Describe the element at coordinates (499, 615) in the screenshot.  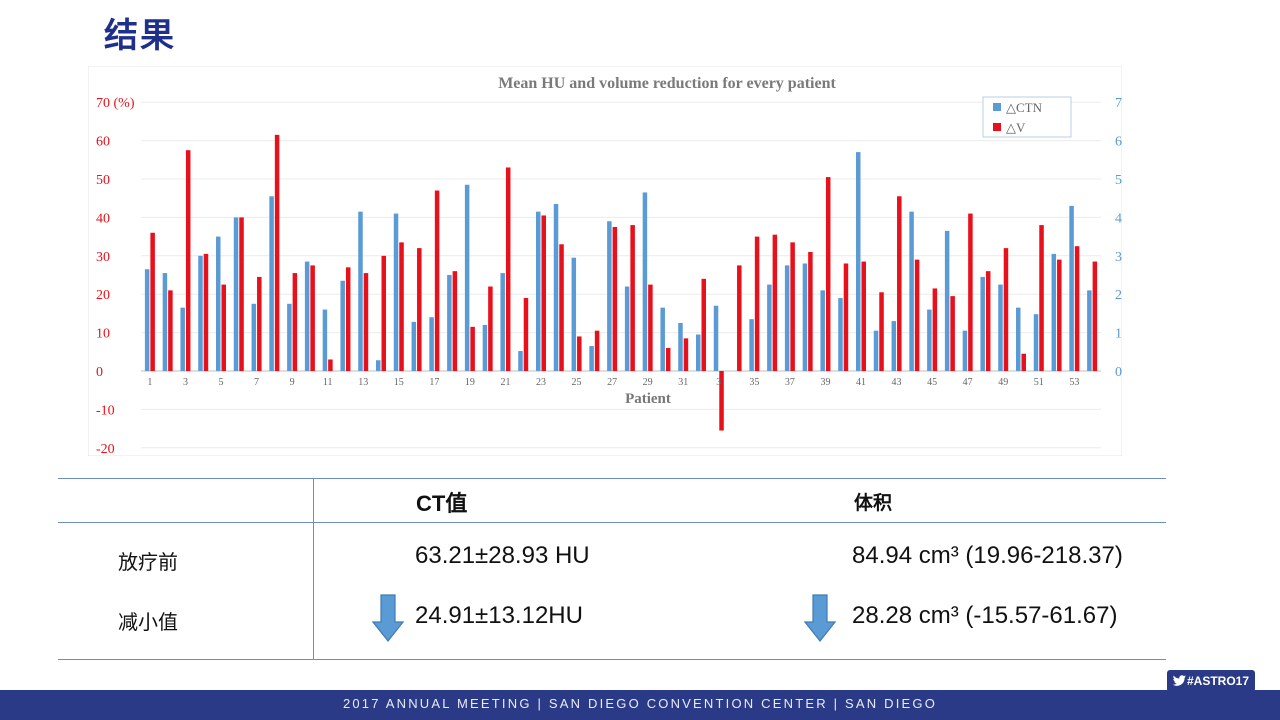
I see `reduction-ct-value: 24.91±13.12HU` at that location.